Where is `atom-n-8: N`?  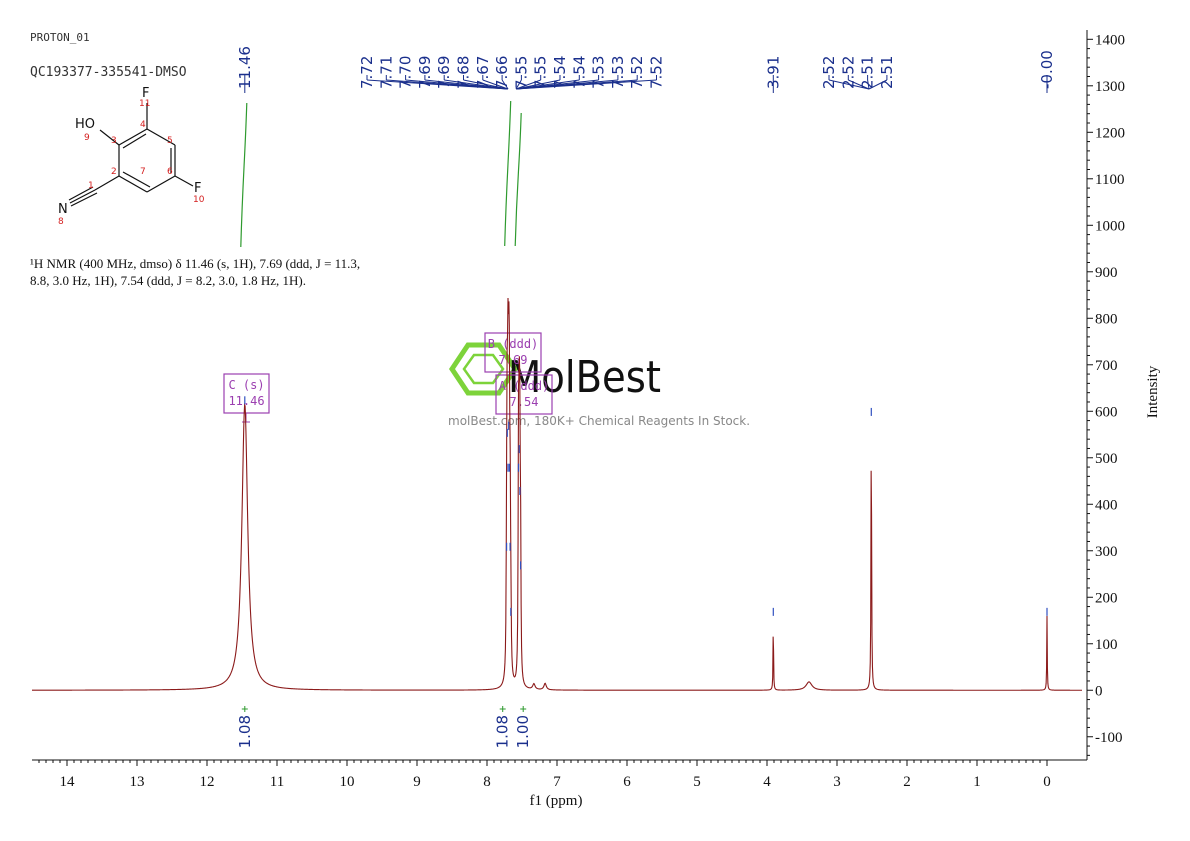
atom-n-8: N is located at coordinates (63, 209).